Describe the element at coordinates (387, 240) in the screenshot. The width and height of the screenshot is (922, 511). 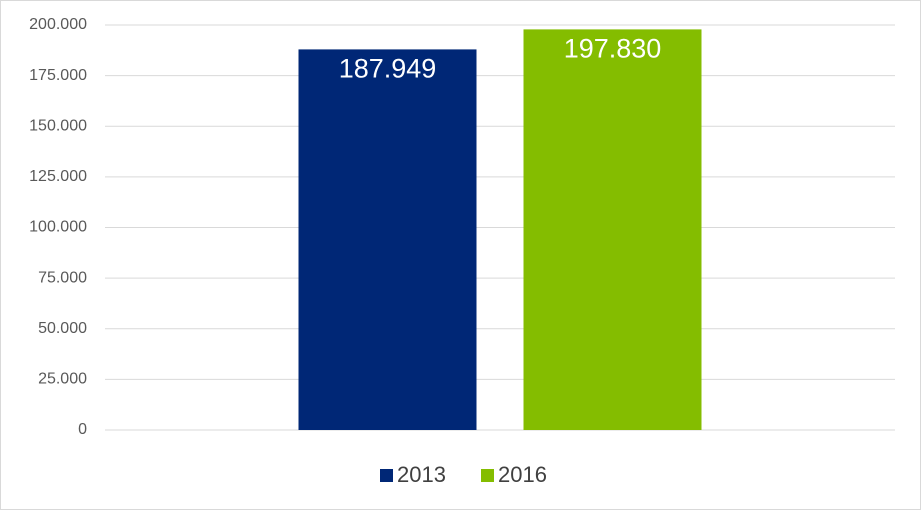
I see `bar` at that location.